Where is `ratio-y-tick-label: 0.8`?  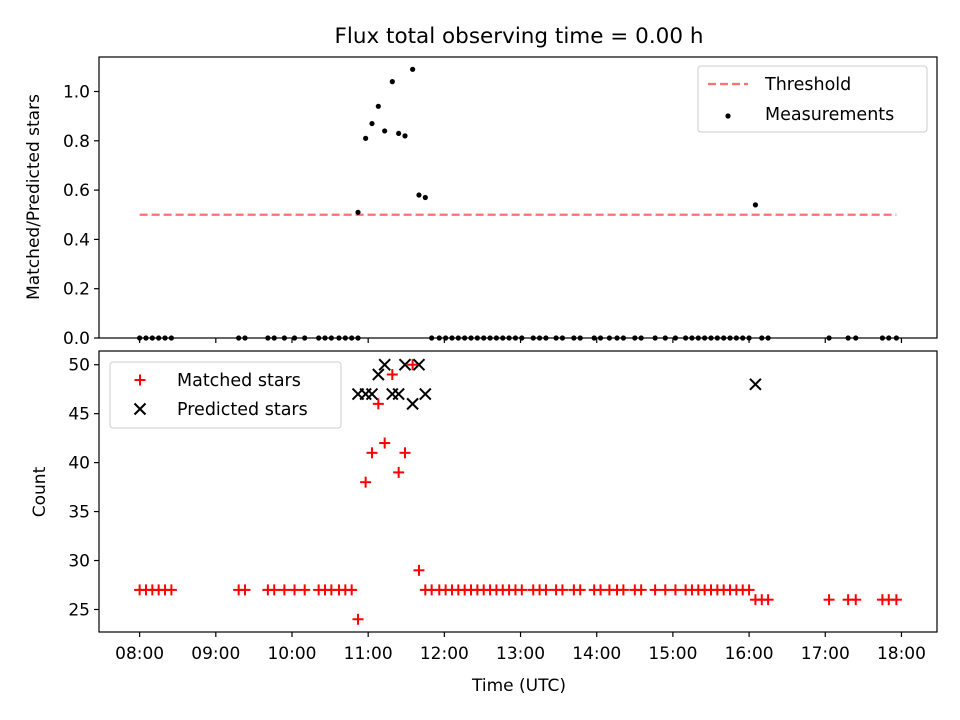
ratio-y-tick-label: 0.8 is located at coordinates (76, 142).